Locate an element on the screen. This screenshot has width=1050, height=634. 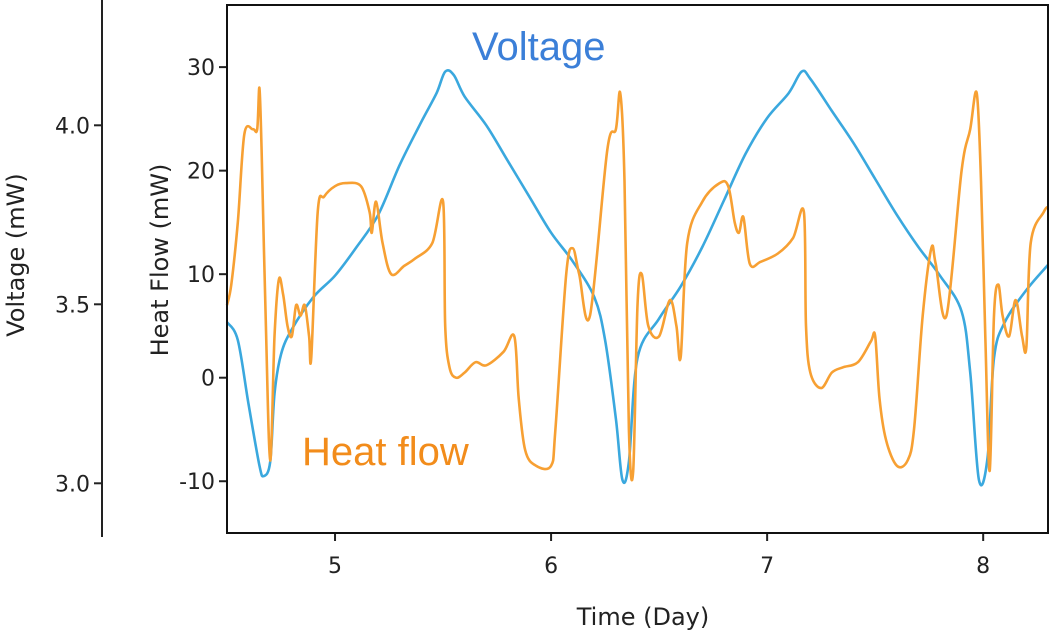
heatflow-axis-tick-label: 20 is located at coordinates (201, 172).